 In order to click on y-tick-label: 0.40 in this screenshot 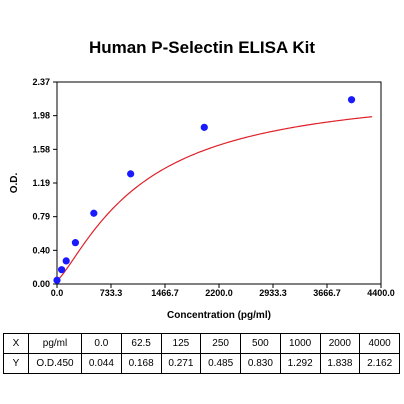, I will do `click(41, 250)`.